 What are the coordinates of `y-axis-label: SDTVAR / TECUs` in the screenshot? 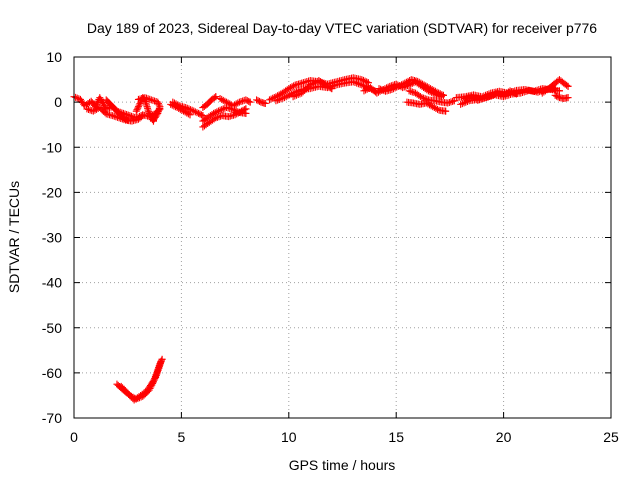 It's located at (14, 237).